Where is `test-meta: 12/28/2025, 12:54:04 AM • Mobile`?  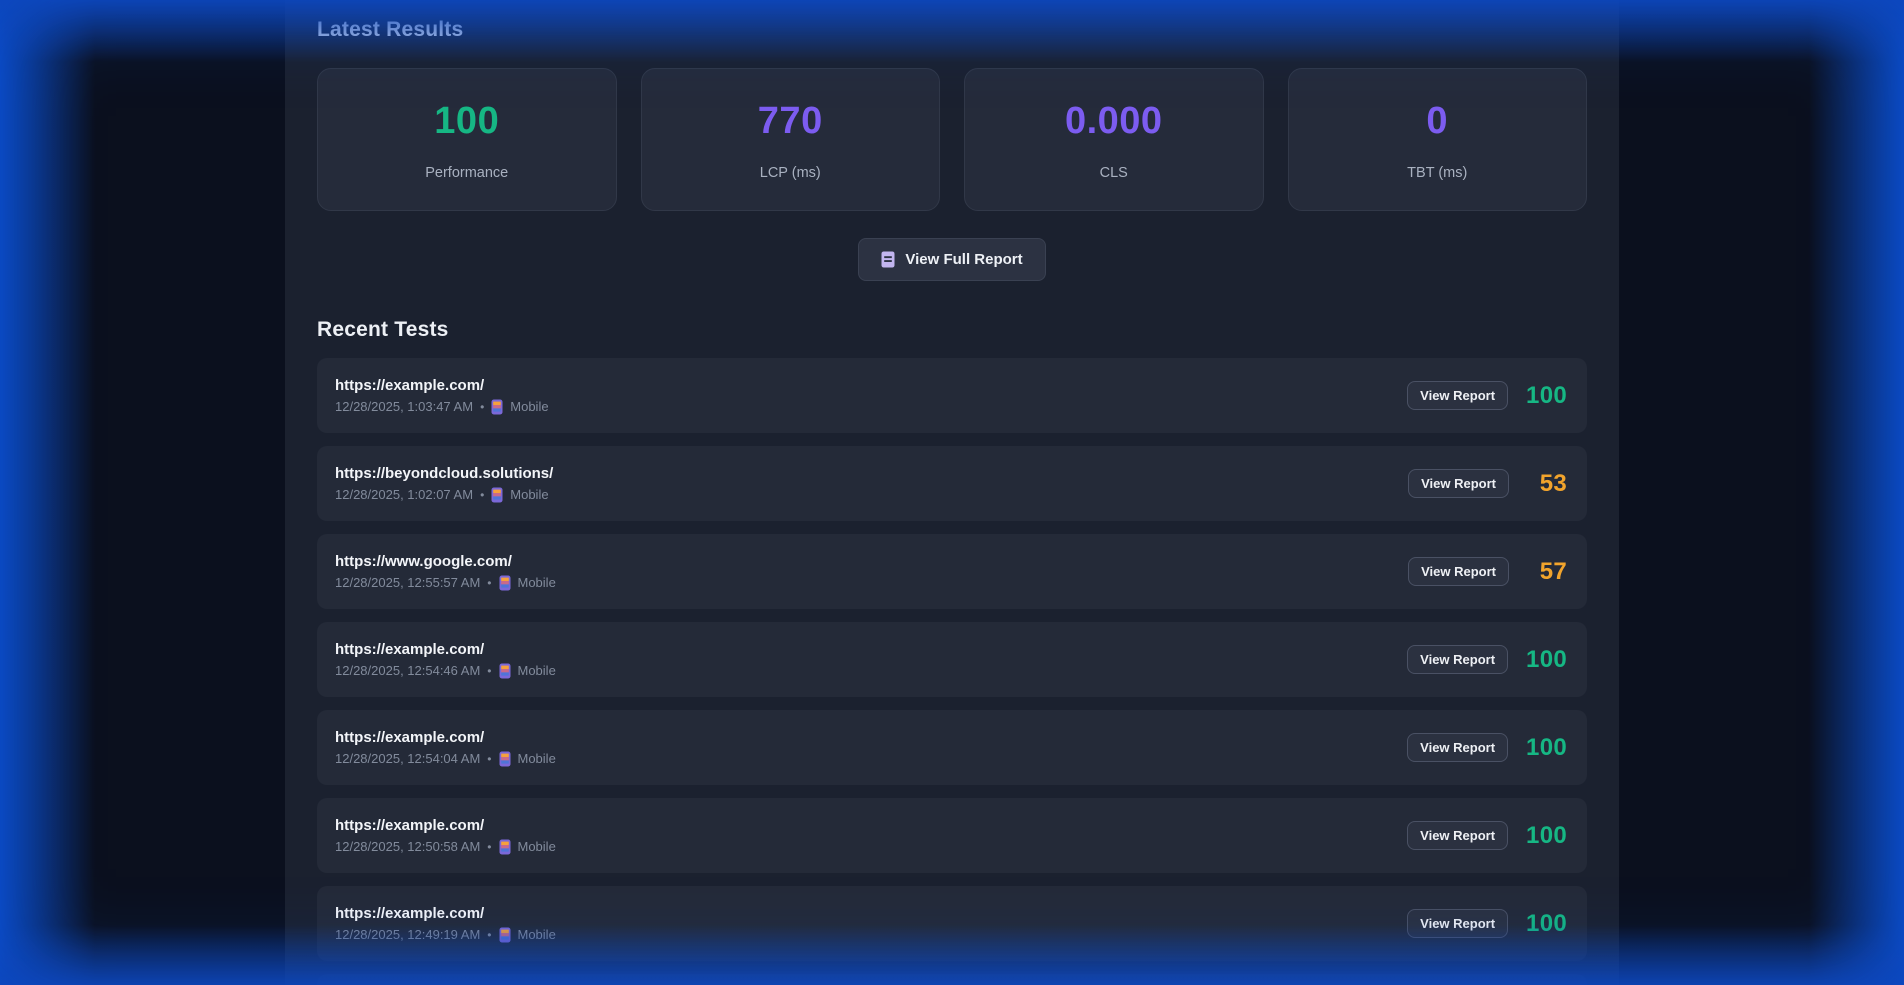
test-meta: 12/28/2025, 12:54:04 AM • Mobile is located at coordinates (445, 759).